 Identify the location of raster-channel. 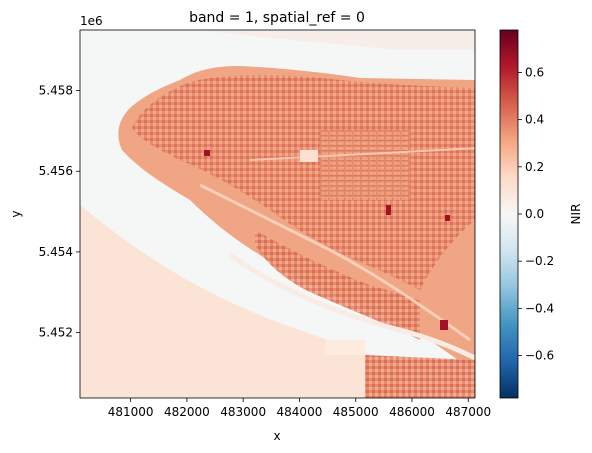
(351, 306).